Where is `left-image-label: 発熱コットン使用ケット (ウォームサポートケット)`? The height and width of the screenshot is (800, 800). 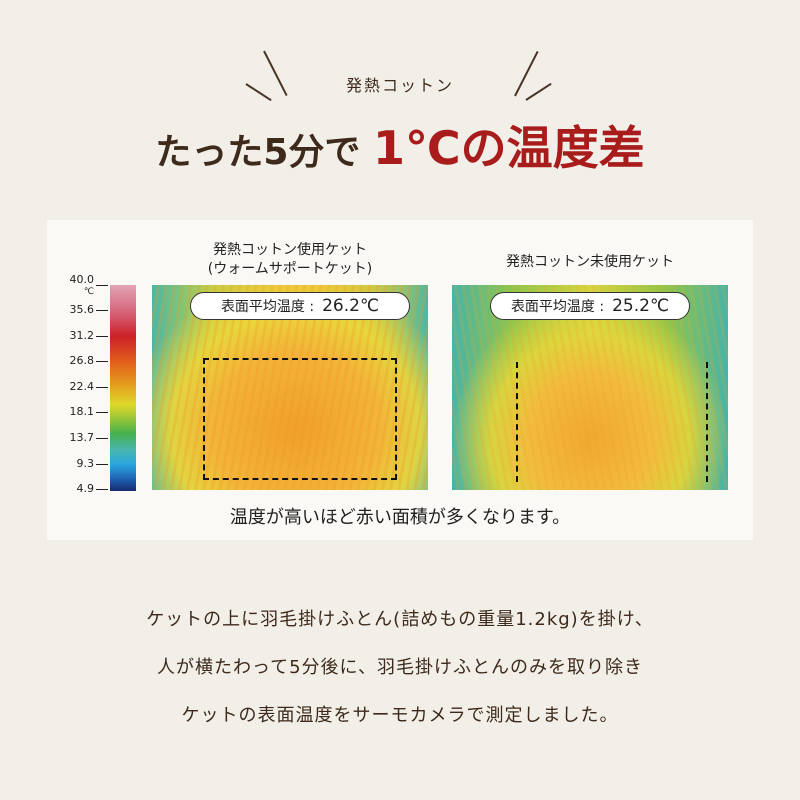
left-image-label: 発熱コットン使用ケット (ウォームサポートケット) is located at coordinates (290, 260).